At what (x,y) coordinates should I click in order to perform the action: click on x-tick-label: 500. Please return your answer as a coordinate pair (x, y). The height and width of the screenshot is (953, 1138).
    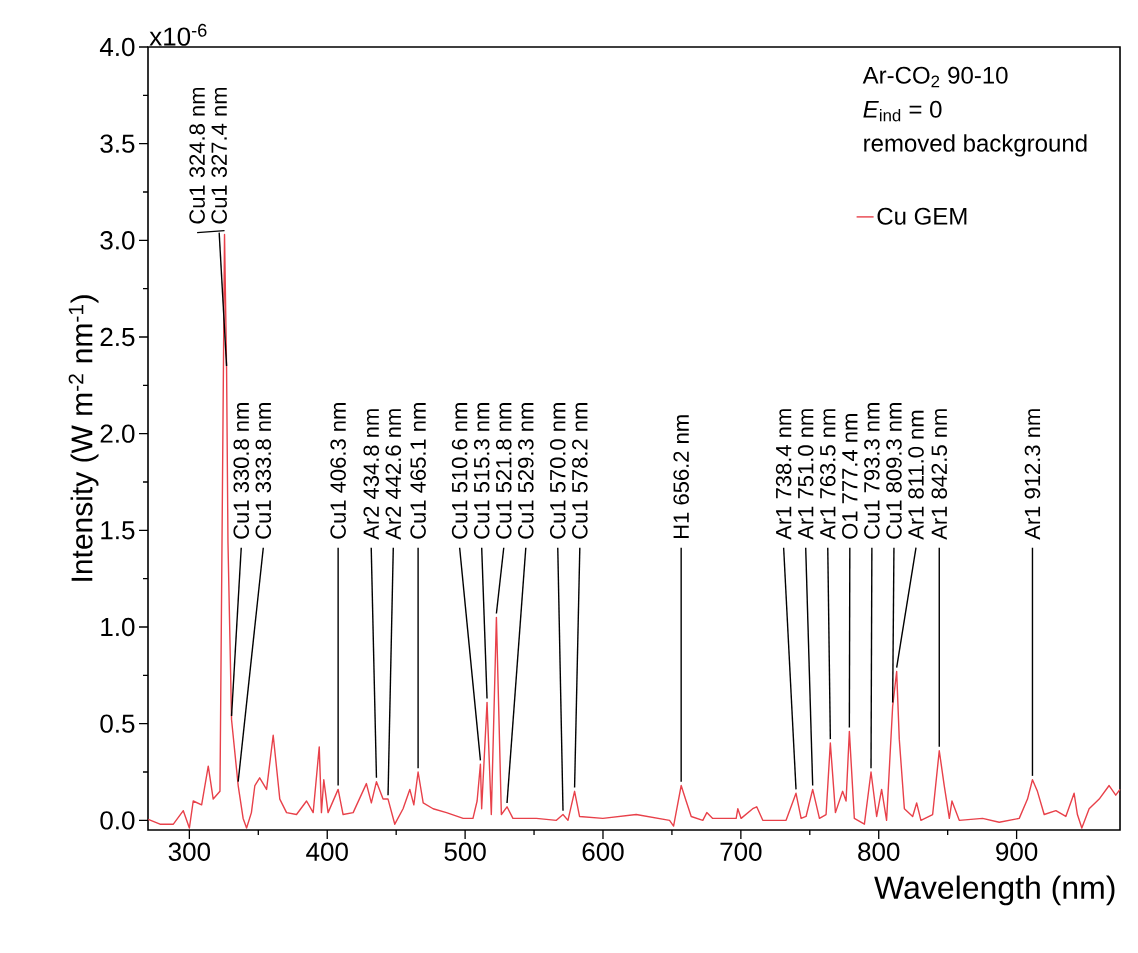
    Looking at the image, I should click on (465, 851).